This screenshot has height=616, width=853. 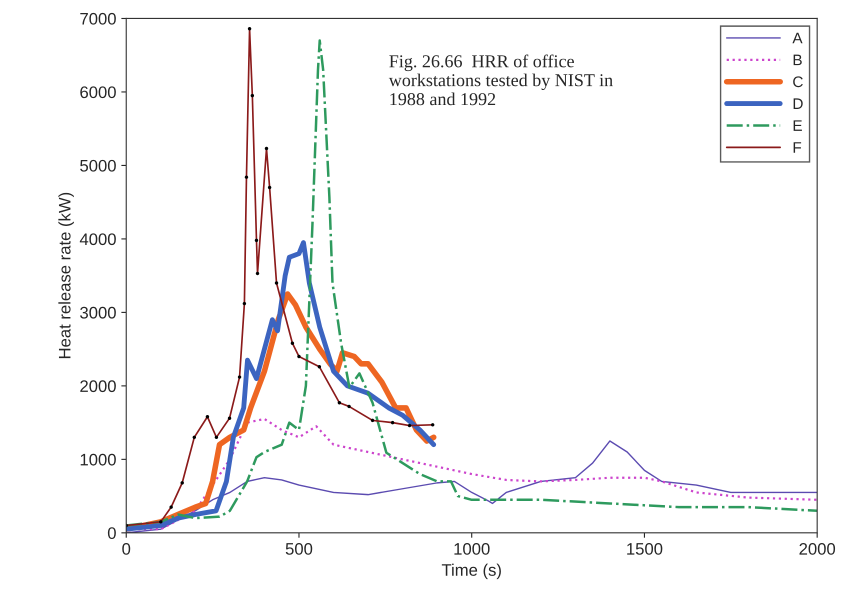 I want to click on y-axis-title: Heat release rate (kW), so click(x=66, y=275).